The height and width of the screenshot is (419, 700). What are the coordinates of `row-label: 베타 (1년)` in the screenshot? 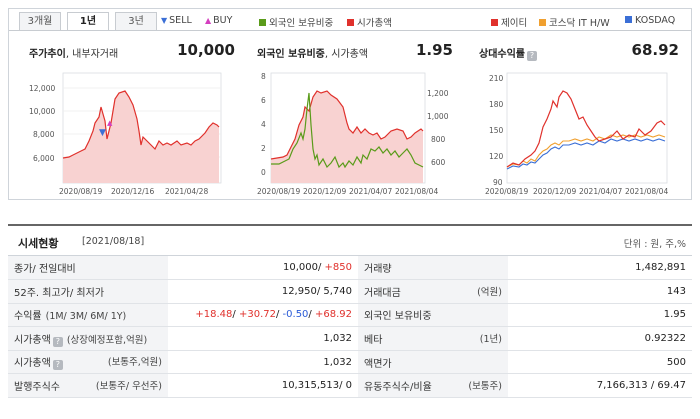 It's located at (433, 338).